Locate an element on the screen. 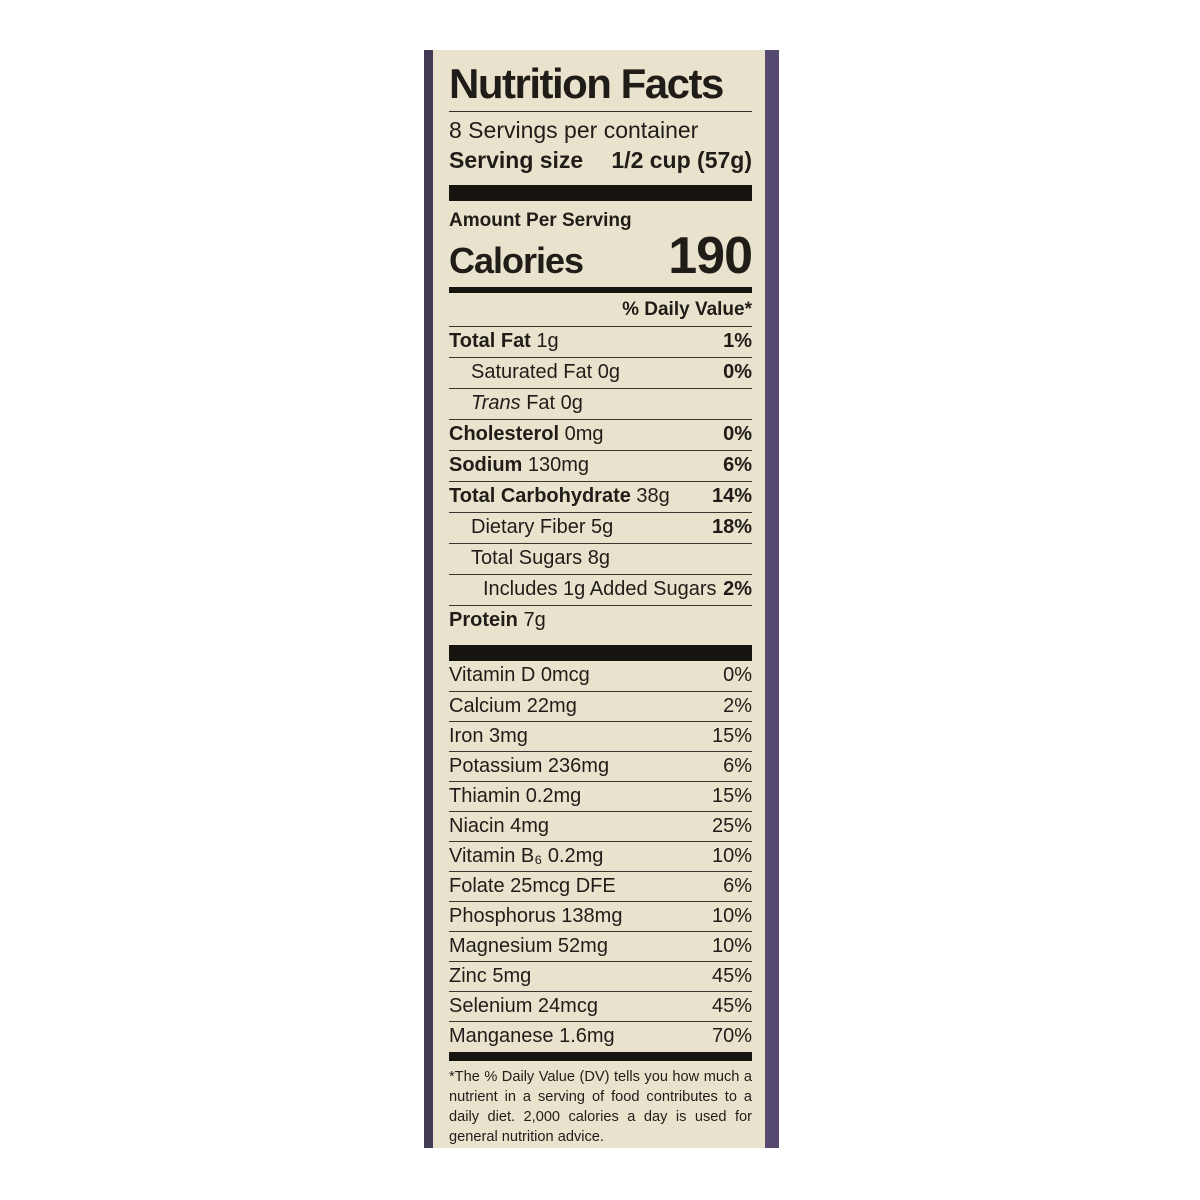 The image size is (1200, 1200). daily-value-header: % Daily Value* is located at coordinates (687, 309).